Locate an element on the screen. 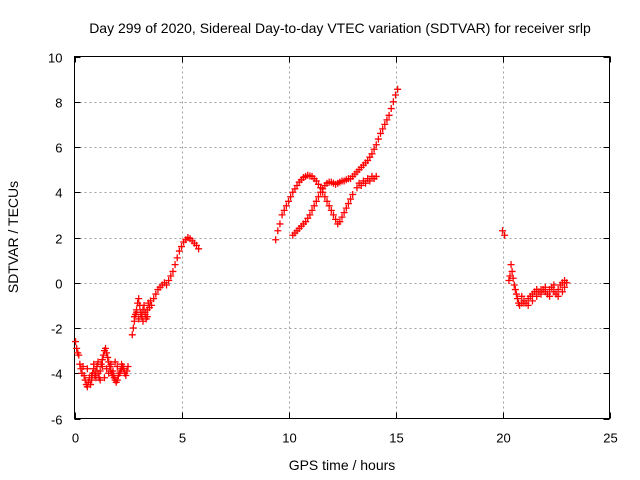 This screenshot has width=640, height=480. y-tick-label: 4 is located at coordinates (58, 193).